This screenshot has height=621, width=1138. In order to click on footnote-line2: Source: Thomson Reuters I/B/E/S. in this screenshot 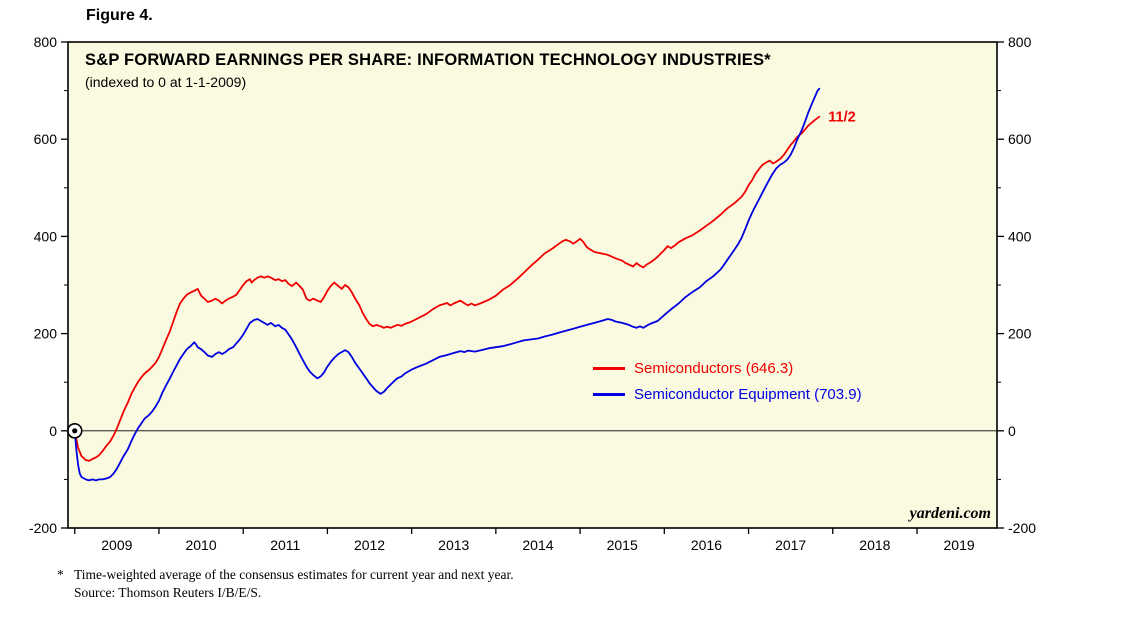, I will do `click(168, 592)`.